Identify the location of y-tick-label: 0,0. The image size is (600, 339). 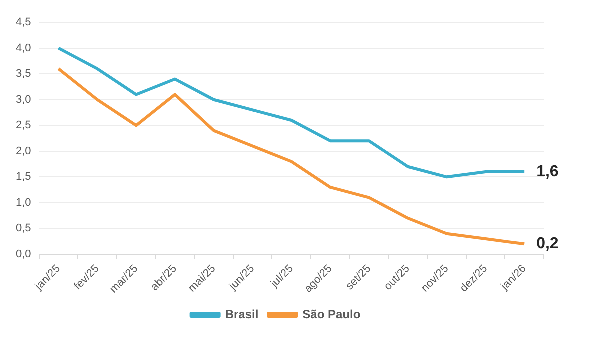
(24, 254).